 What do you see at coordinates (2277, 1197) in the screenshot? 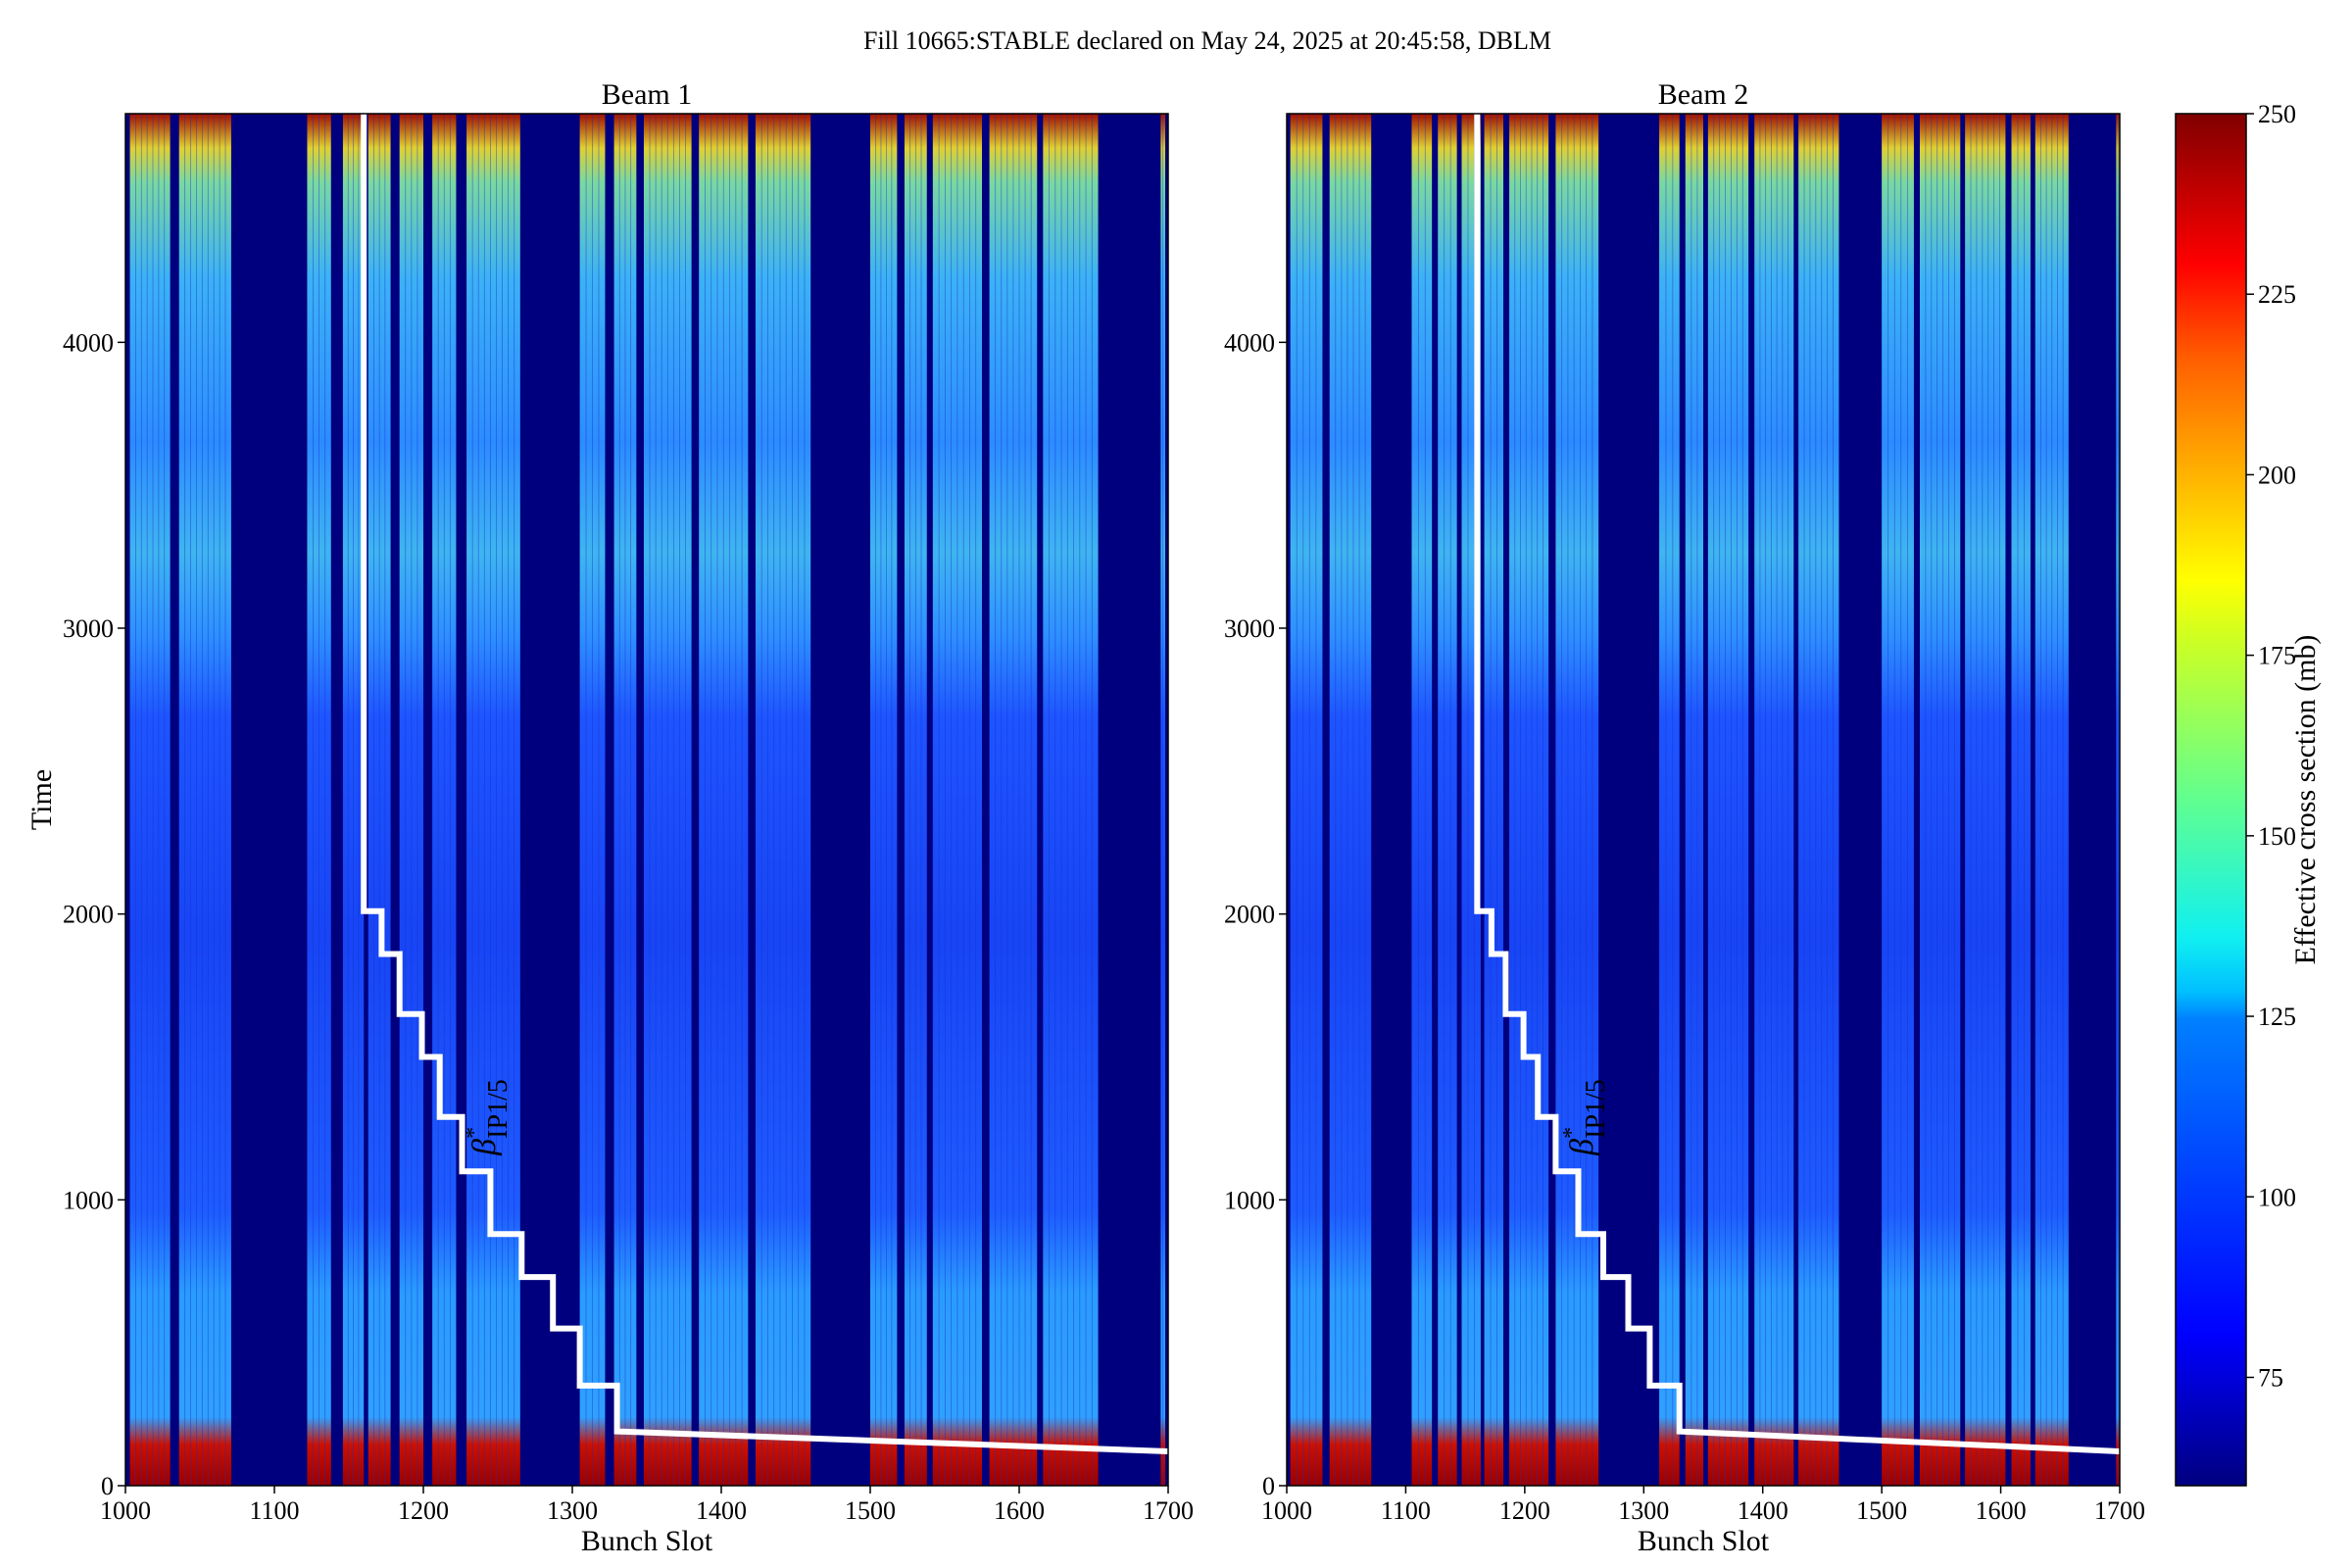
I see `colorbar-tick-label: 100` at bounding box center [2277, 1197].